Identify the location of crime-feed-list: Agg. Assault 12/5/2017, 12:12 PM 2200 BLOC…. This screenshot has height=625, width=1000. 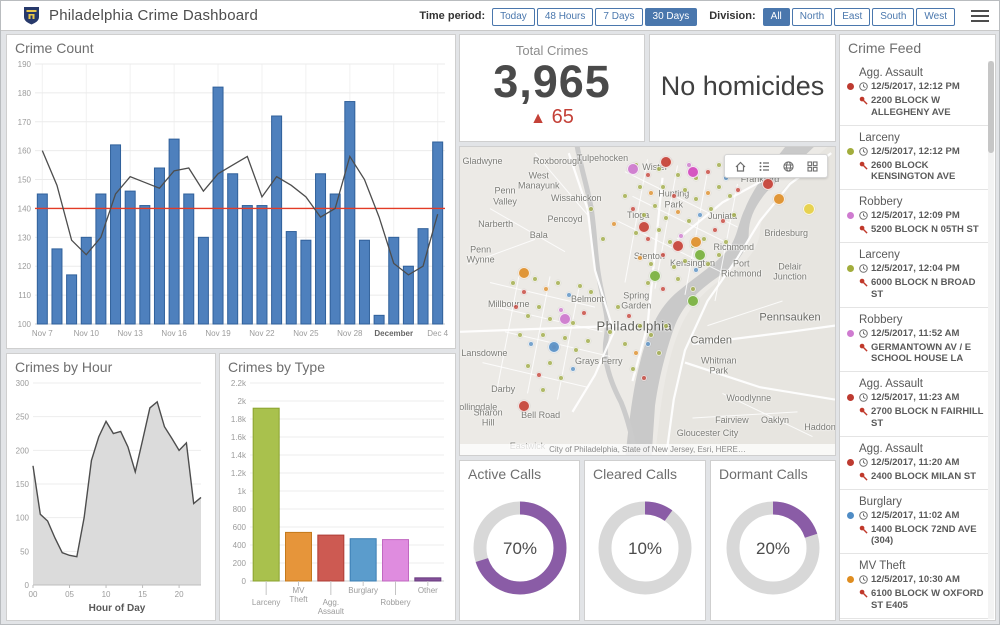
(914, 340).